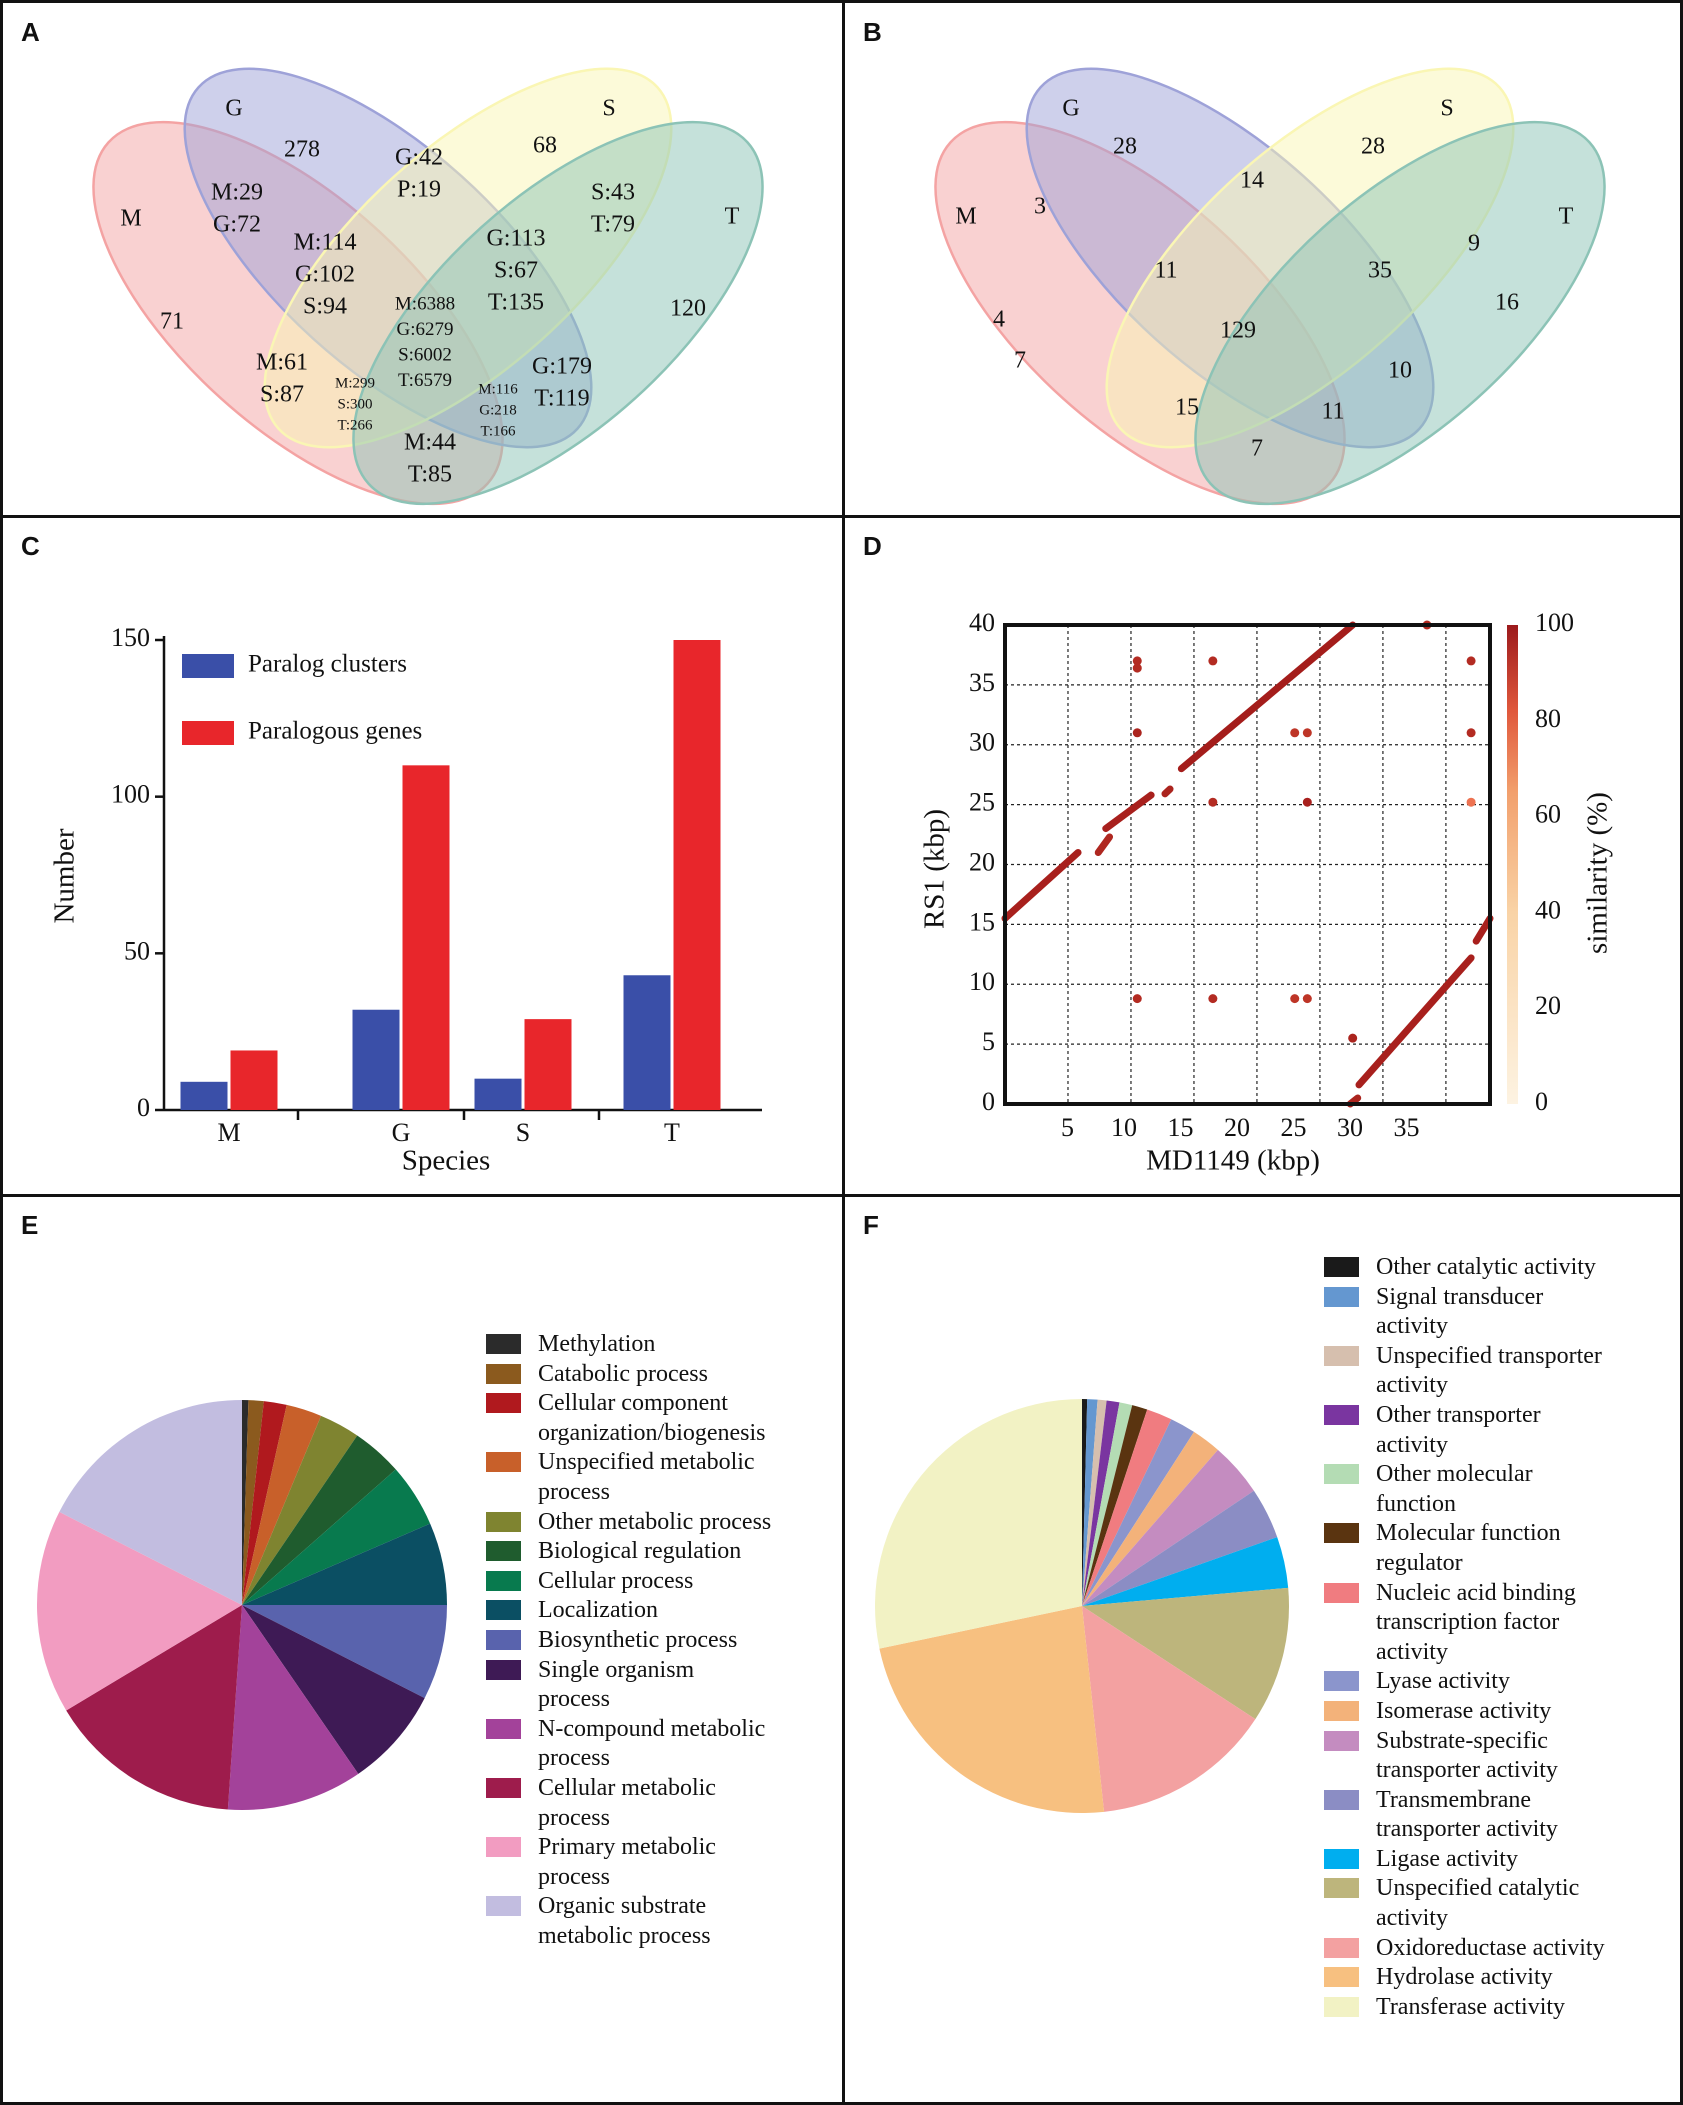 Image resolution: width=1683 pixels, height=2105 pixels. Describe the element at coordinates (1464, 1903) in the screenshot. I see `legend-item: Unspecified catalytic activity` at that location.